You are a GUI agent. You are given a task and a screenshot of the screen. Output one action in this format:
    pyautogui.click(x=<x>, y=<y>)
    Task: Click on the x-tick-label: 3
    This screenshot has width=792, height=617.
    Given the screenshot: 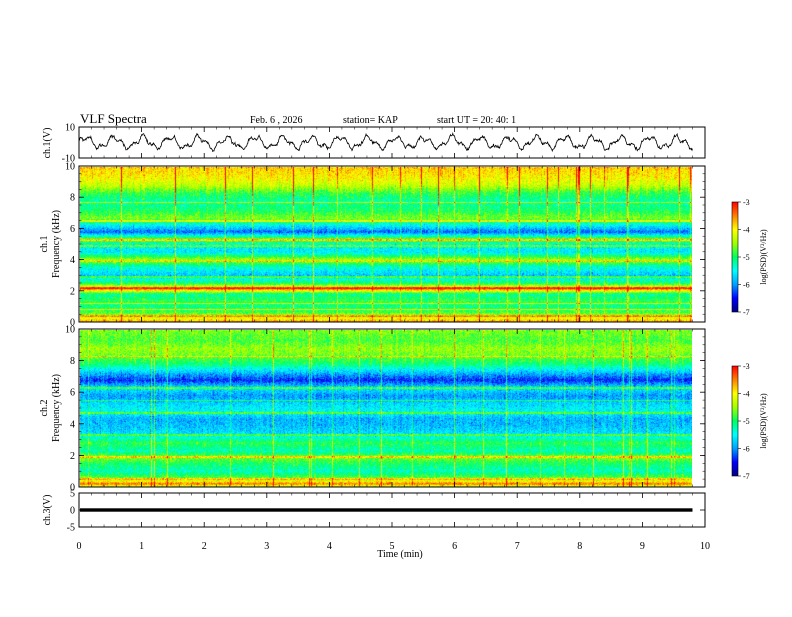 What is the action you would take?
    pyautogui.click(x=266, y=546)
    